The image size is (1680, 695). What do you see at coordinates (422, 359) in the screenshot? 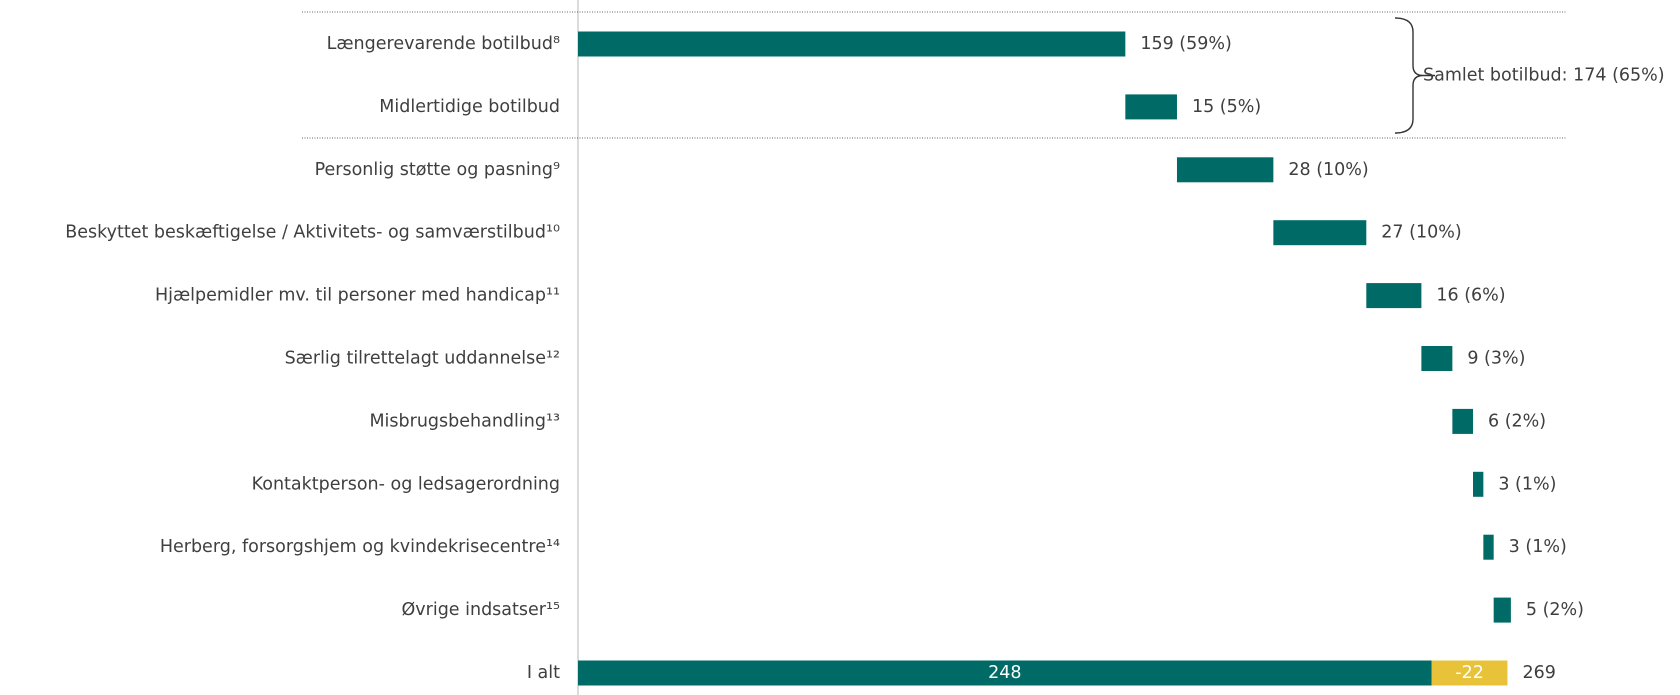
I see `category-label: Særlig tilrettelagt uddannelse¹²` at bounding box center [422, 359].